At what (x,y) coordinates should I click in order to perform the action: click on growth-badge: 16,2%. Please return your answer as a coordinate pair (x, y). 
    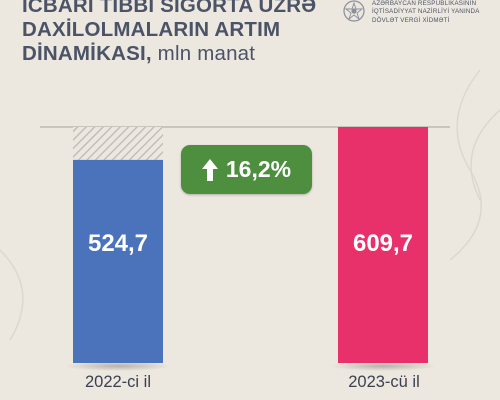
    Looking at the image, I should click on (246, 169).